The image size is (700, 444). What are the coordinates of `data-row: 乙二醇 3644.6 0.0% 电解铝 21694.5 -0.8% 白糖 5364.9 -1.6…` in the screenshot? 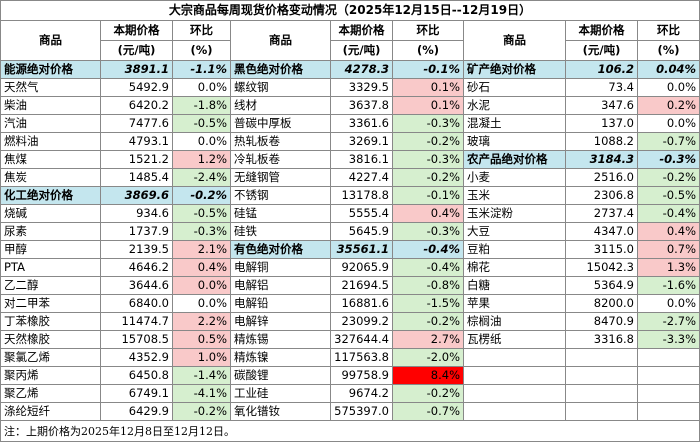 It's located at (350, 285).